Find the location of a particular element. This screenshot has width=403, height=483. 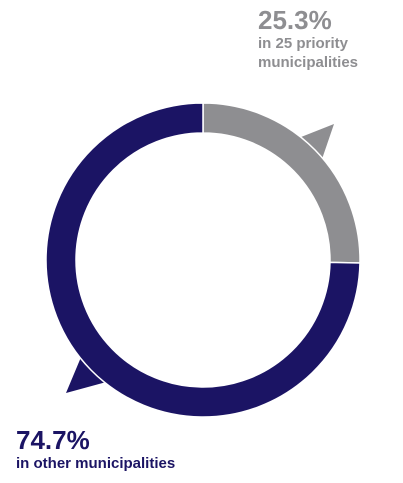

other-percentage: 74.7% is located at coordinates (53, 440).